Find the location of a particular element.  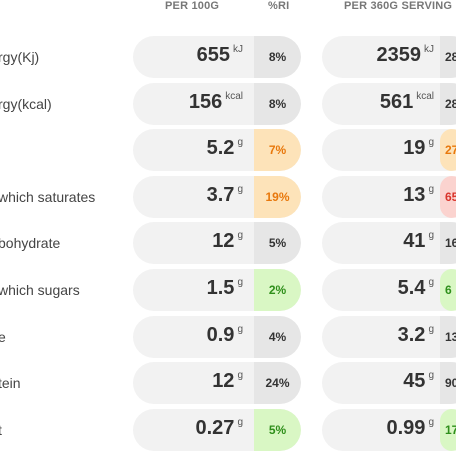

nutrient-row: tein 12 g 24% 45 g 90 is located at coordinates (228, 383).